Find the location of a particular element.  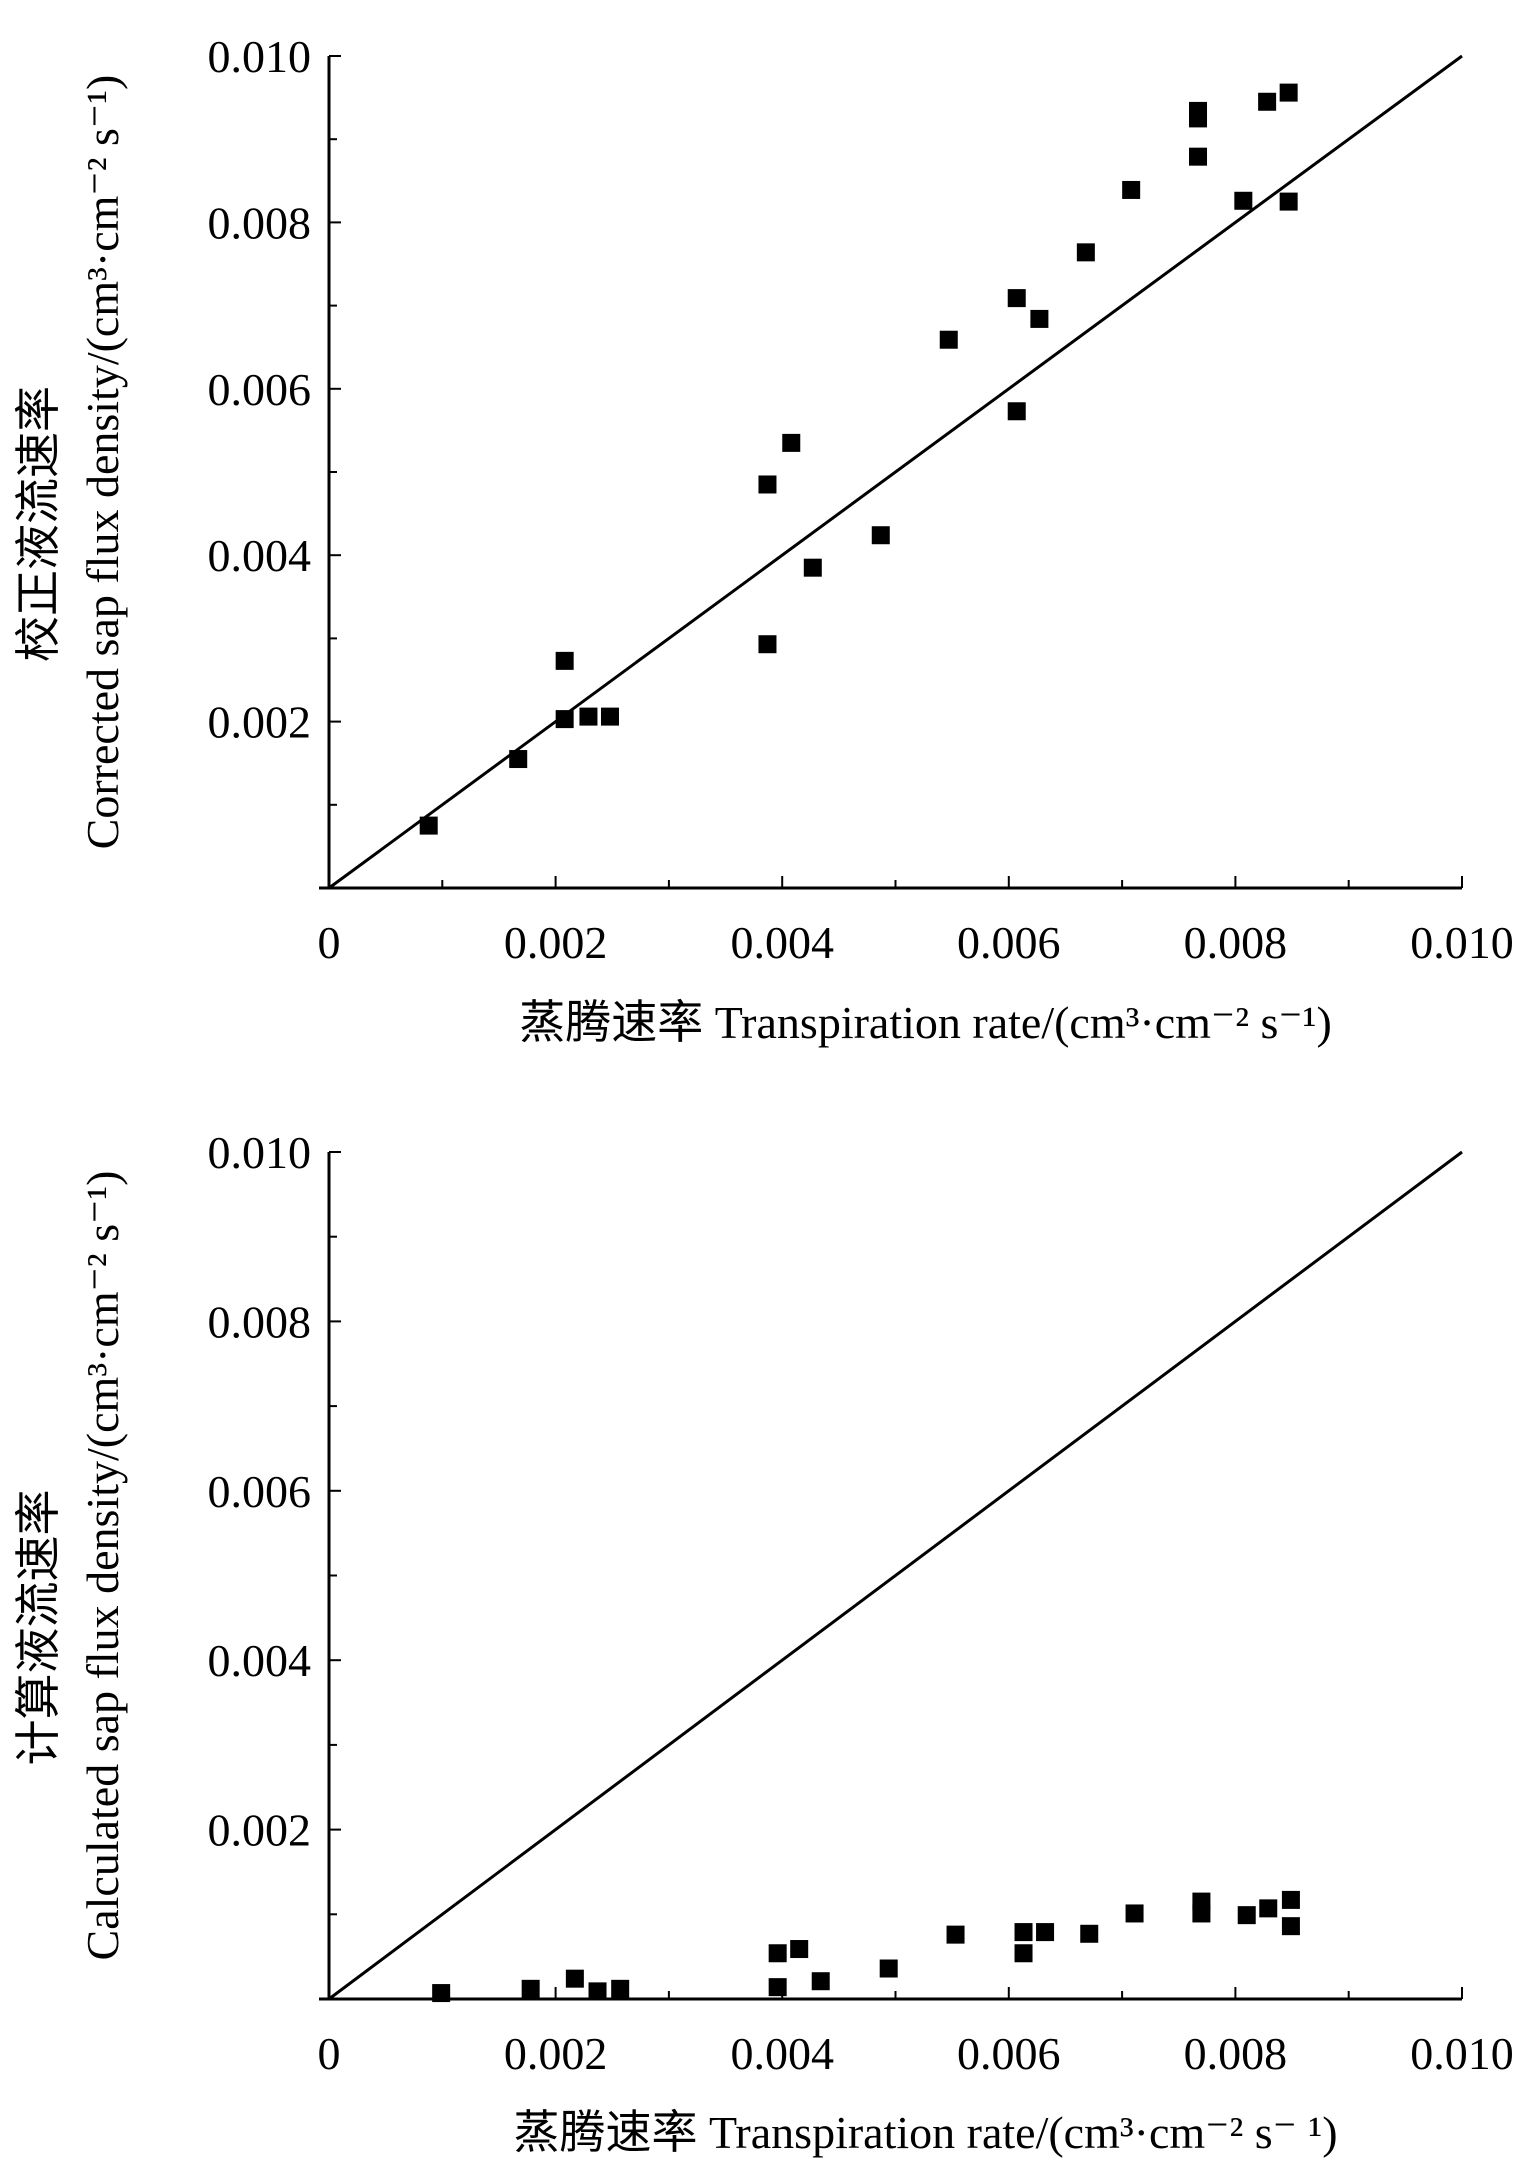

x-axis-label: 蒸腾速率 Transpiration rate/(cm³·cm⁻² s⁻ ¹) is located at coordinates (925, 2132).